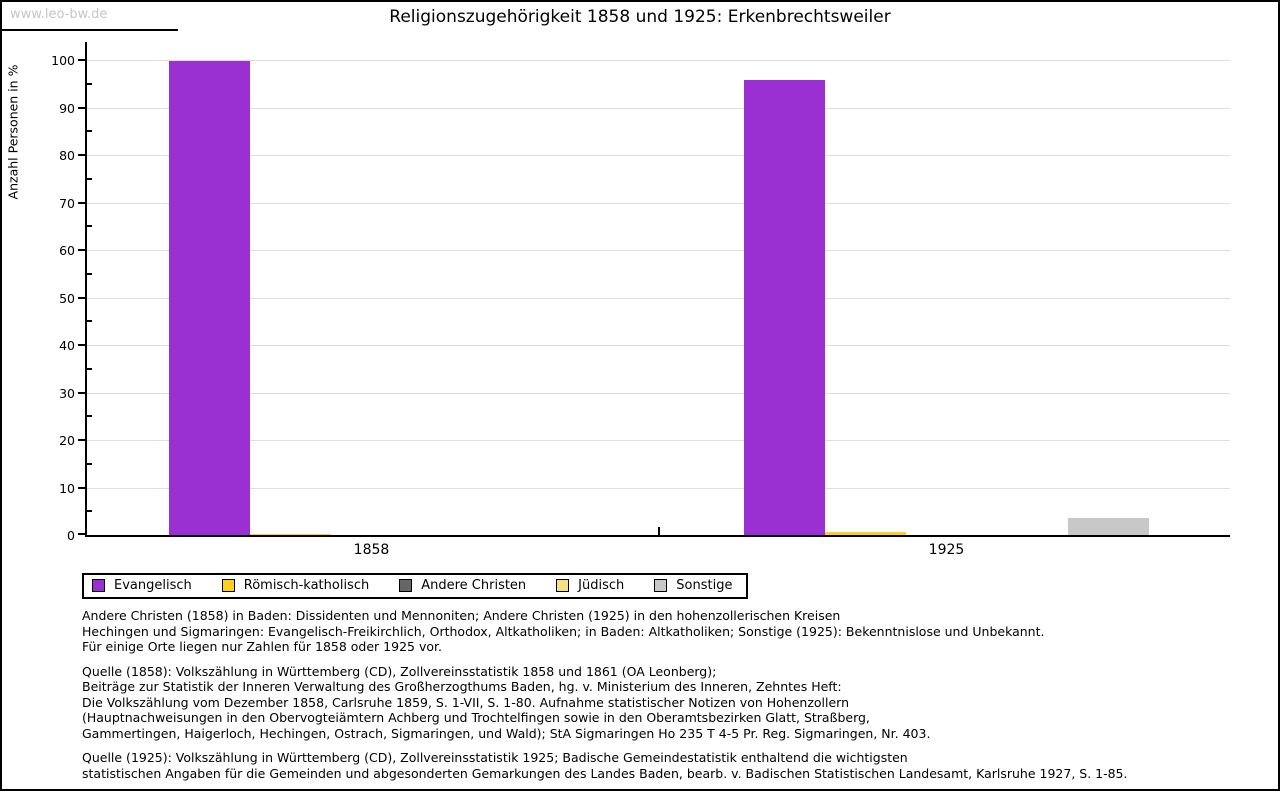  I want to click on legend-item-sonstige: Sonstige, so click(693, 585).